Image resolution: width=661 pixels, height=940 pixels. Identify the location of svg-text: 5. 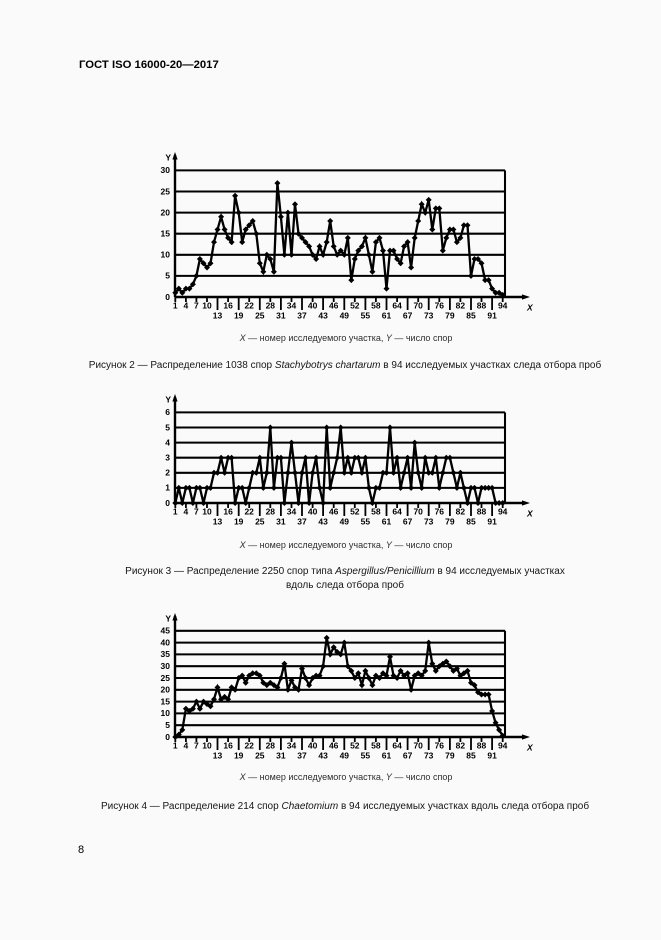
(167, 276).